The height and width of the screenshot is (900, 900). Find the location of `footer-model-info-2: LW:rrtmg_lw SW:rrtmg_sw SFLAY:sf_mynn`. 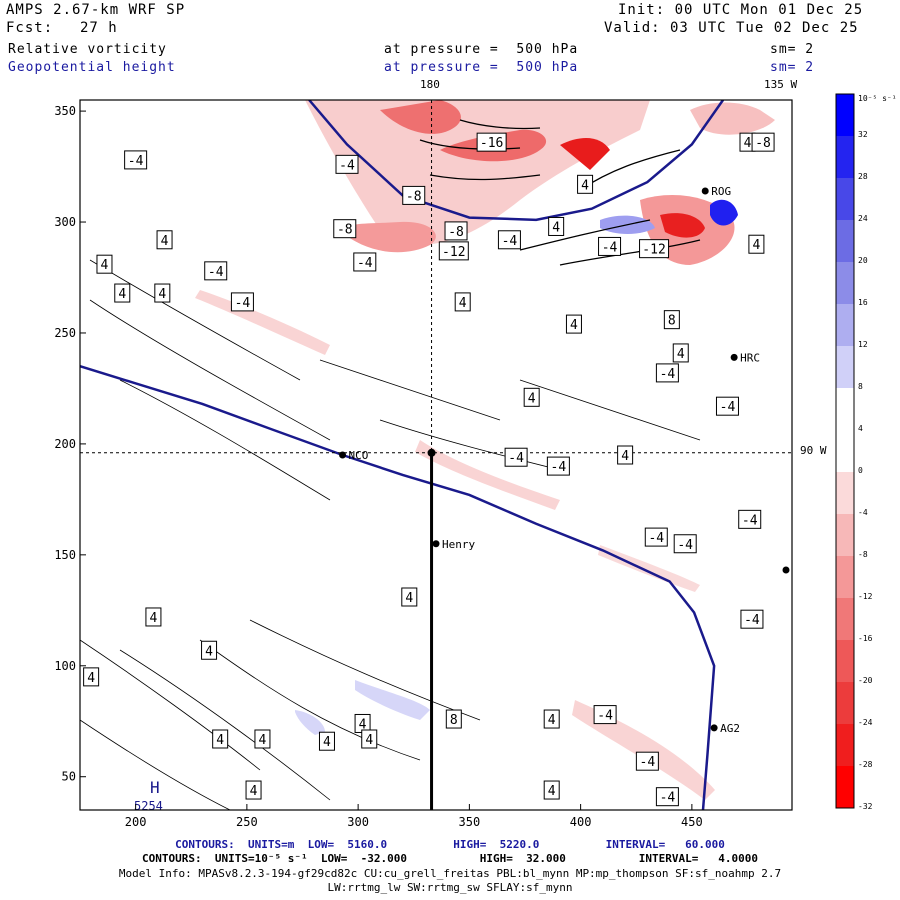

footer-model-info-2: LW:rrtmg_lw SW:rrtmg_sw SFLAY:sf_mynn is located at coordinates (450, 887).